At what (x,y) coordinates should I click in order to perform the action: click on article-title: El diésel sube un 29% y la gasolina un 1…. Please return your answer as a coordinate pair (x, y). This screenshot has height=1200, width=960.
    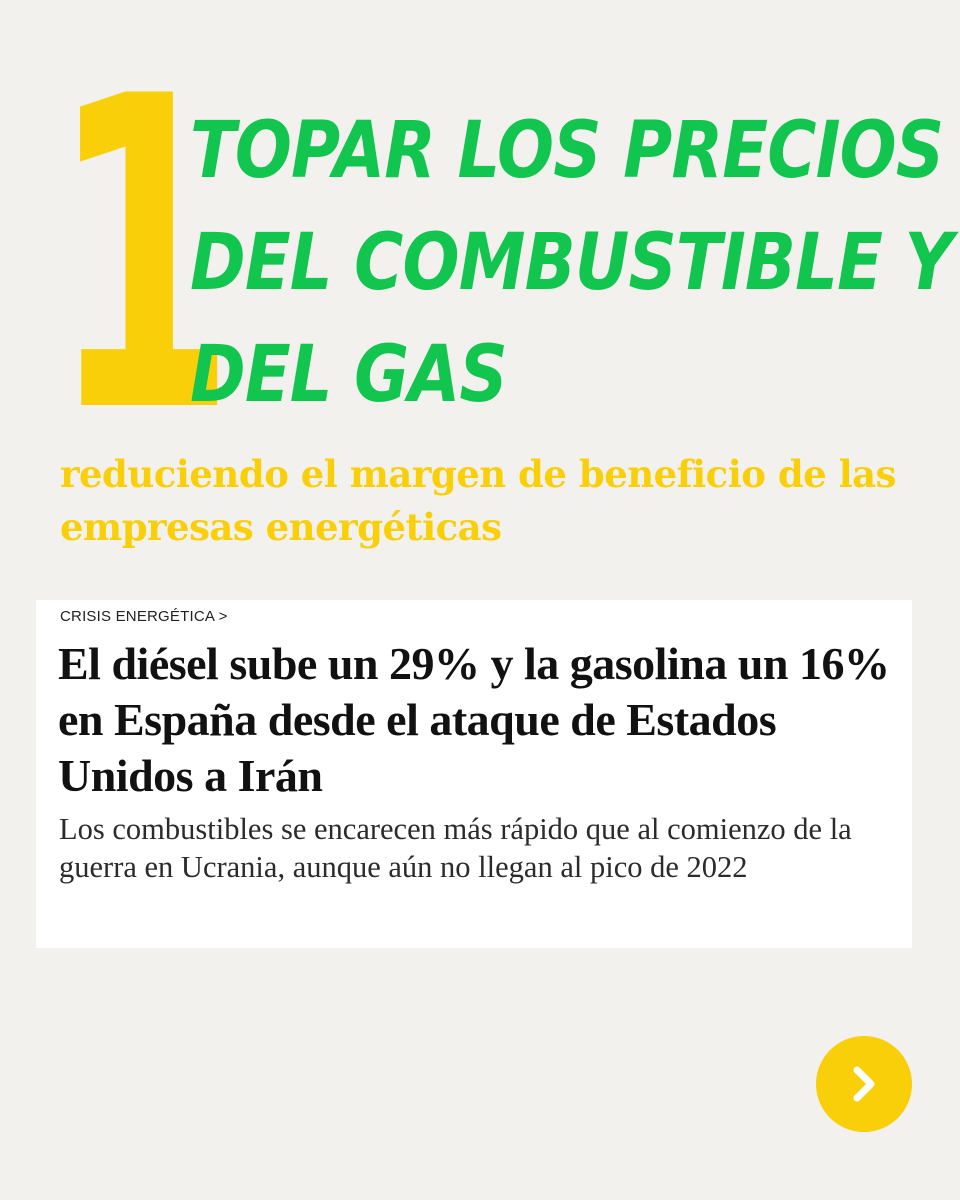
    Looking at the image, I should click on (474, 719).